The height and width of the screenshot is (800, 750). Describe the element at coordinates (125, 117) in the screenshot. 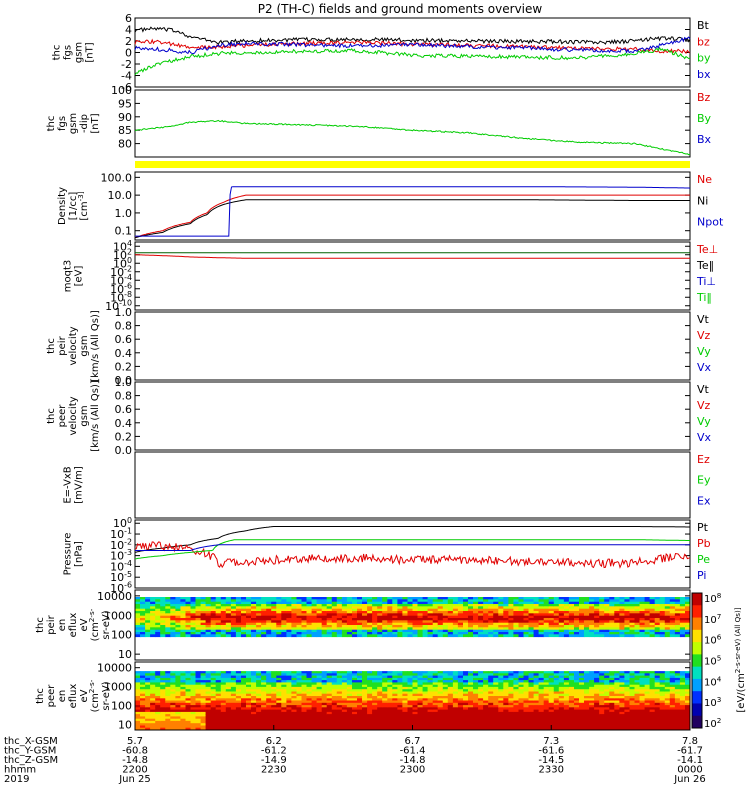

I see `ytick-label: 90` at that location.